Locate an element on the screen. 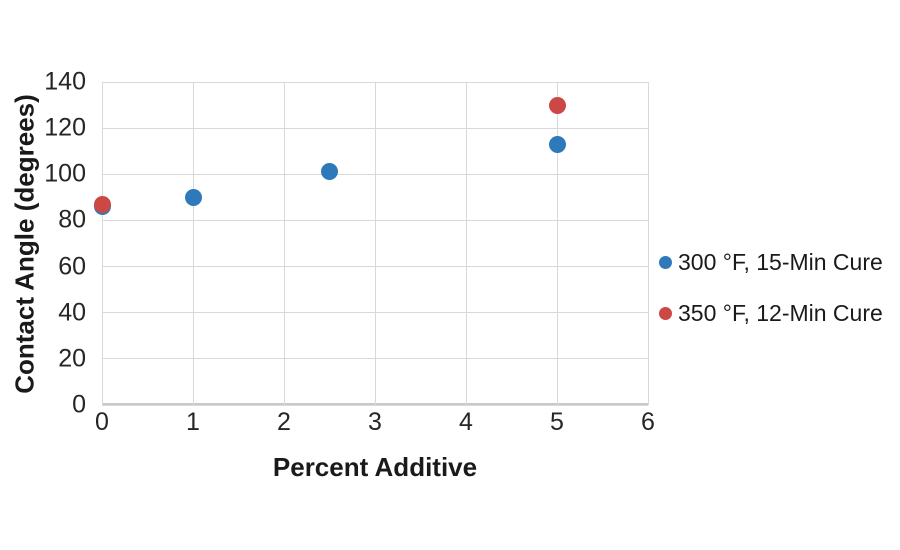 This screenshot has height=550, width=900. legend-item: 350 °F, 12-Min Cure is located at coordinates (771, 313).